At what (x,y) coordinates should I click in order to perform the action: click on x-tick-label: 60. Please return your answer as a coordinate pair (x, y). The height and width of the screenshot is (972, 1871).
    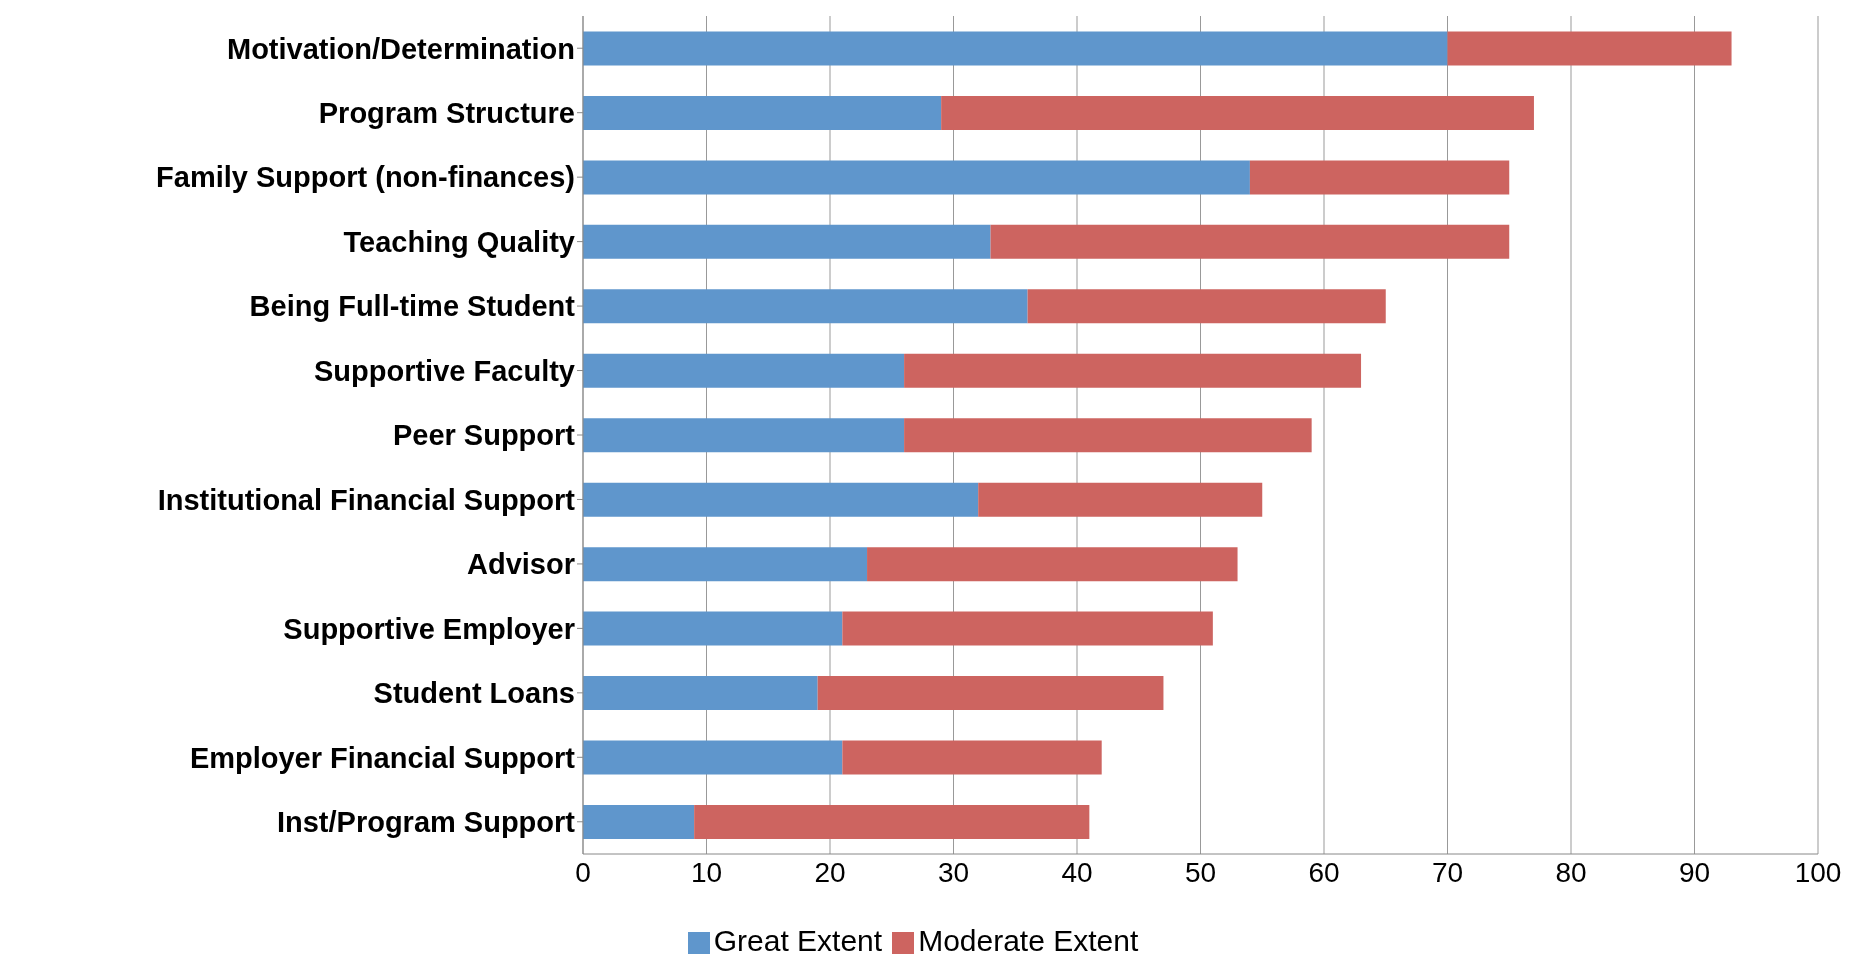
    Looking at the image, I should click on (1324, 872).